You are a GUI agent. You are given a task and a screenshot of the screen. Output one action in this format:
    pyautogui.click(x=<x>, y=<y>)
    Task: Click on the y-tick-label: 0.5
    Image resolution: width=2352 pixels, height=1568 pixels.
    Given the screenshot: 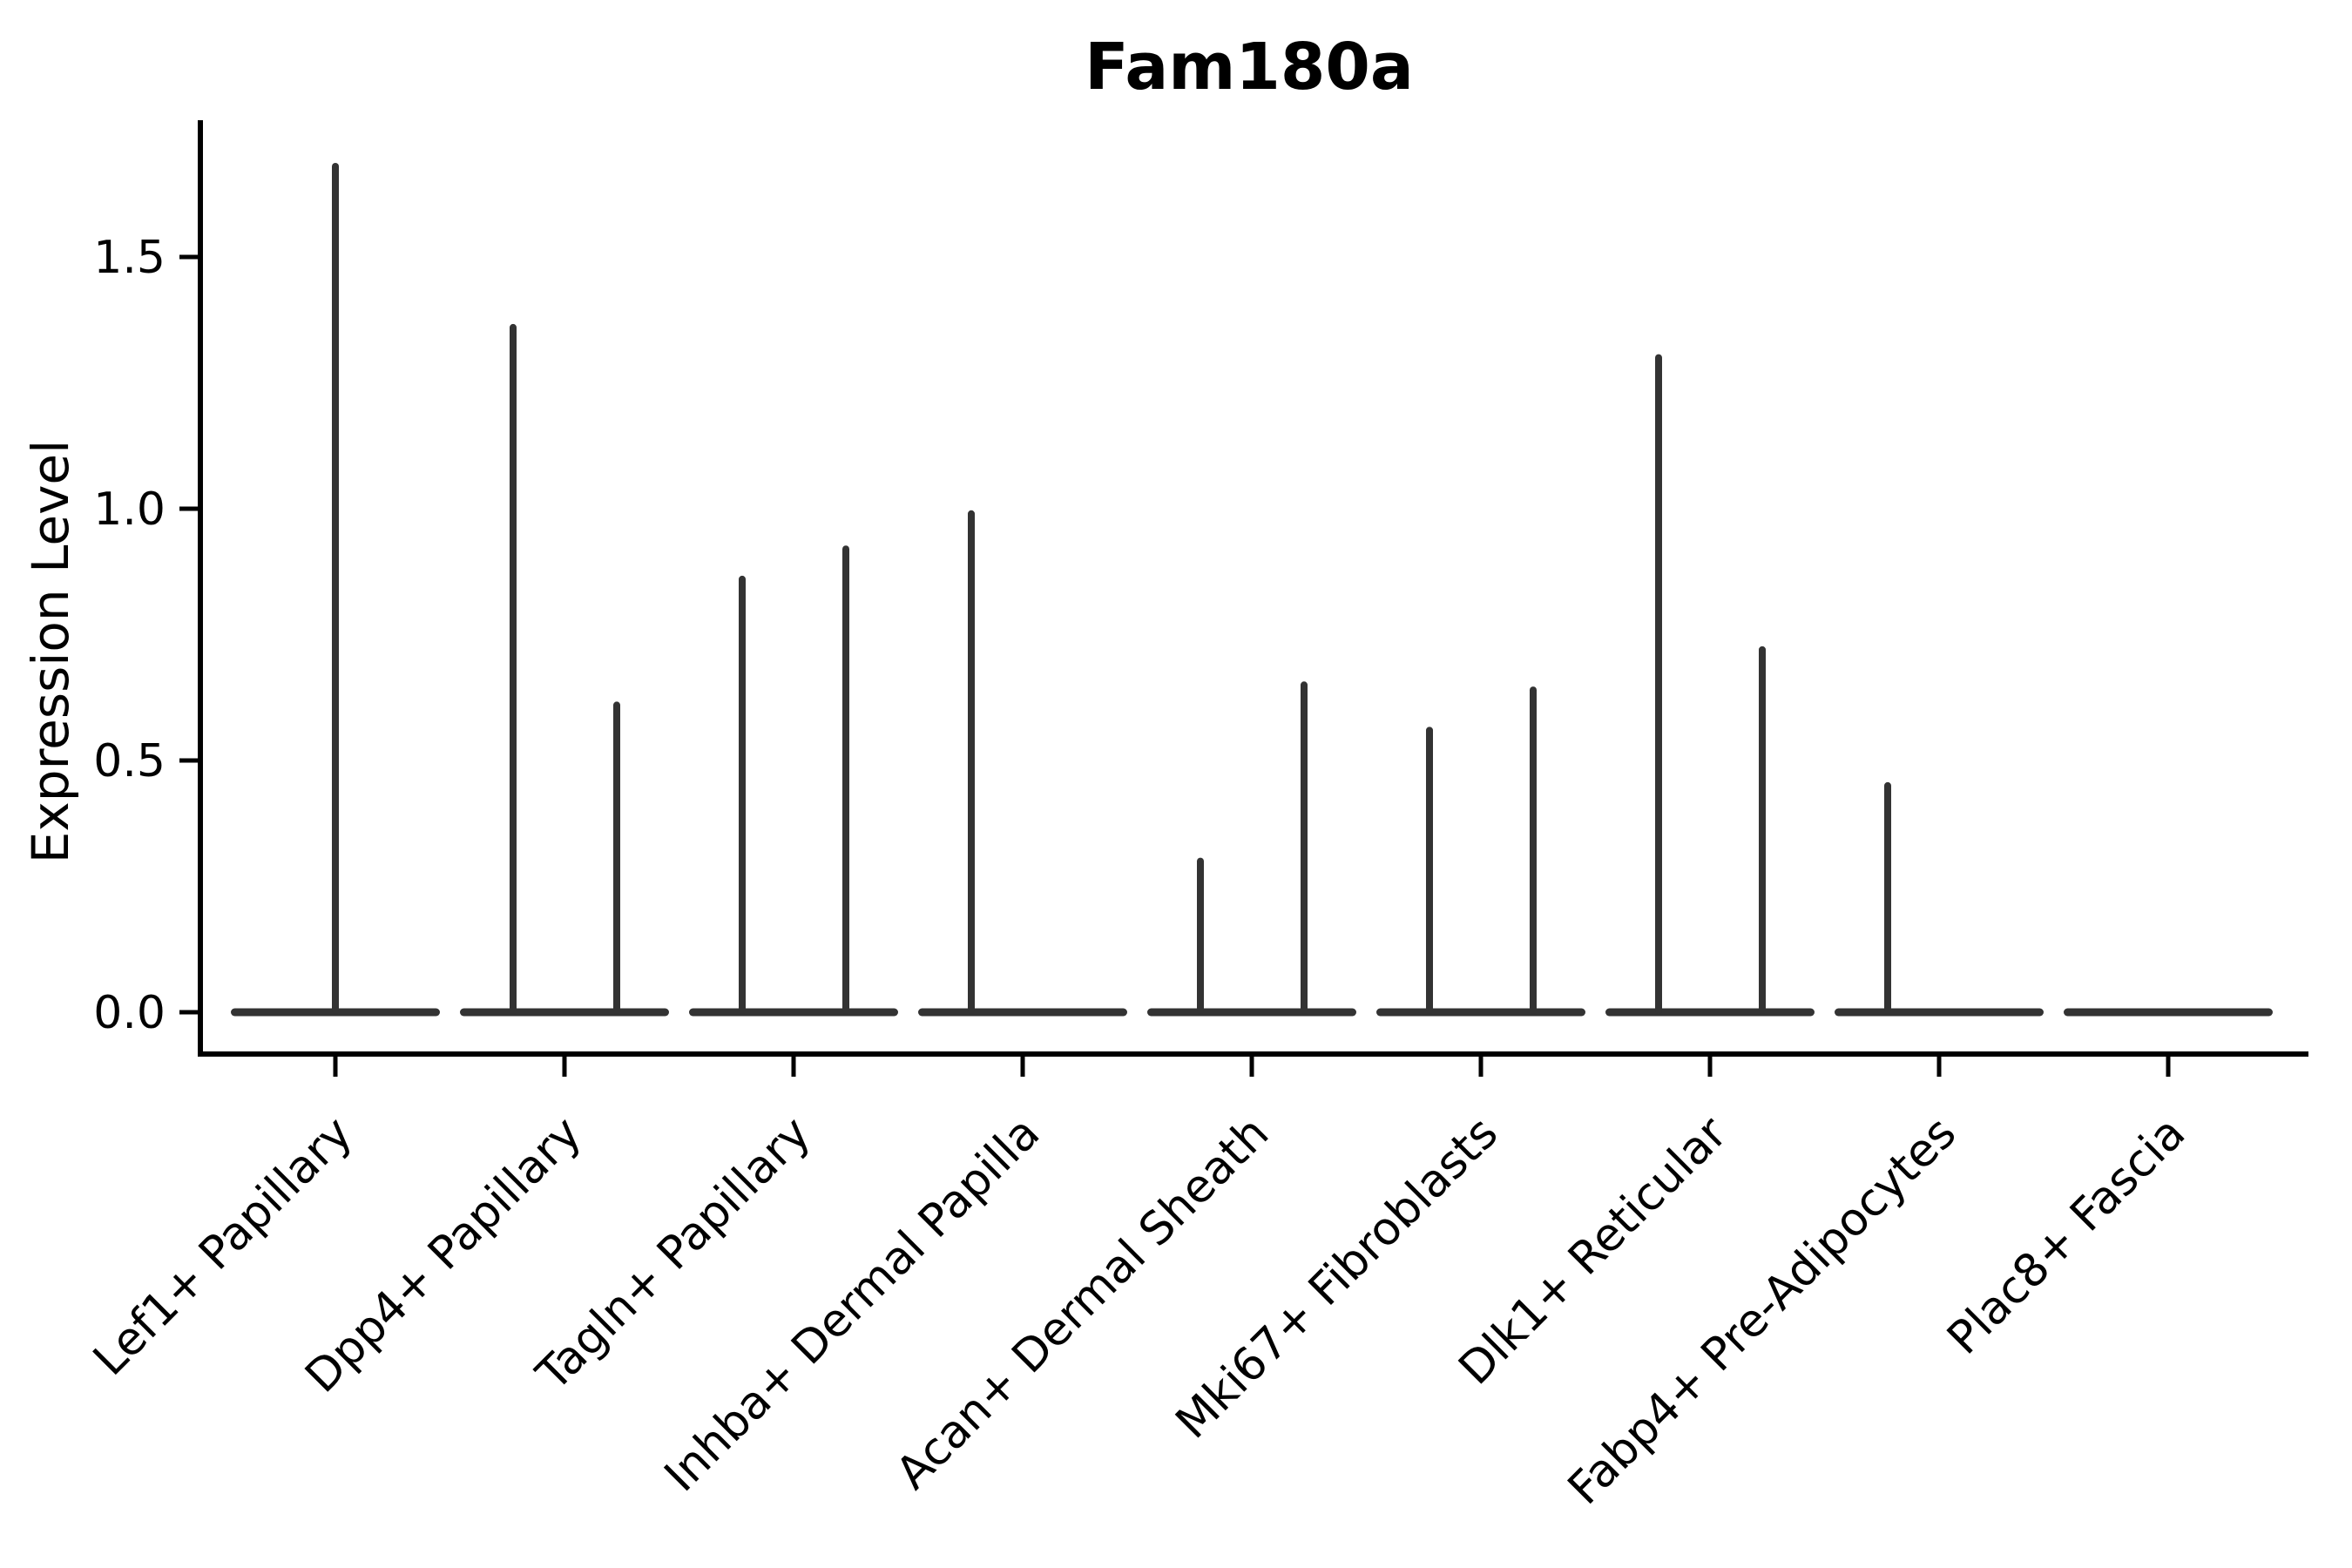 What is the action you would take?
    pyautogui.click(x=129, y=761)
    